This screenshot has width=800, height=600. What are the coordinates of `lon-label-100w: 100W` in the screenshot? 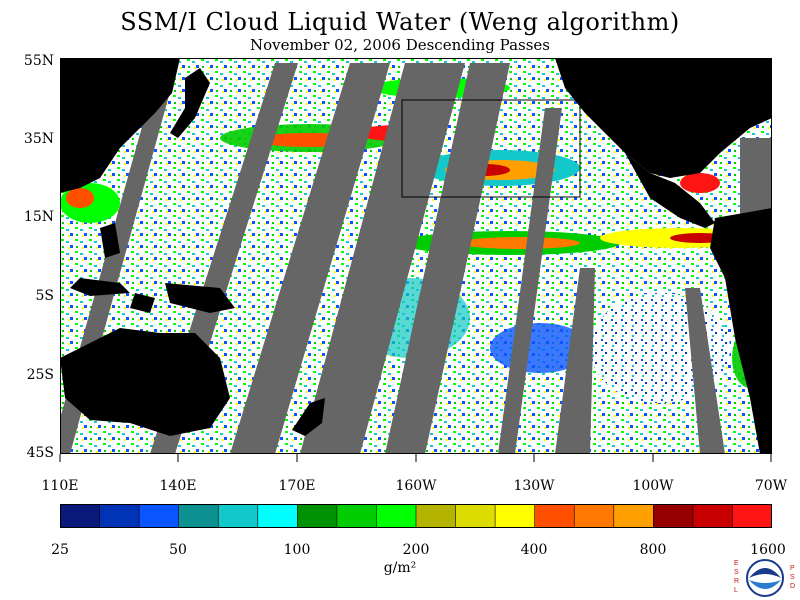 It's located at (653, 486).